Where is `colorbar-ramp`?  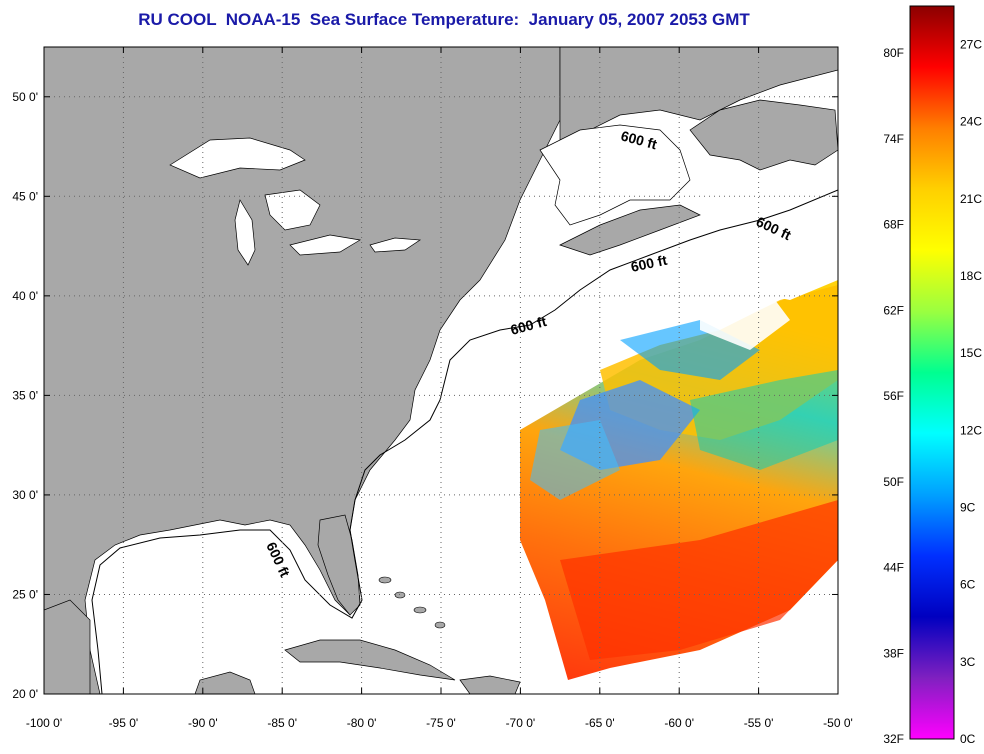 colorbar-ramp is located at coordinates (932, 372).